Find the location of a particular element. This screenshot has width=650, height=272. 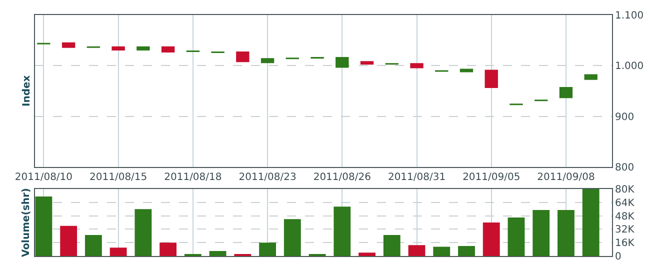

y-tick-label: 1.100 is located at coordinates (629, 16).